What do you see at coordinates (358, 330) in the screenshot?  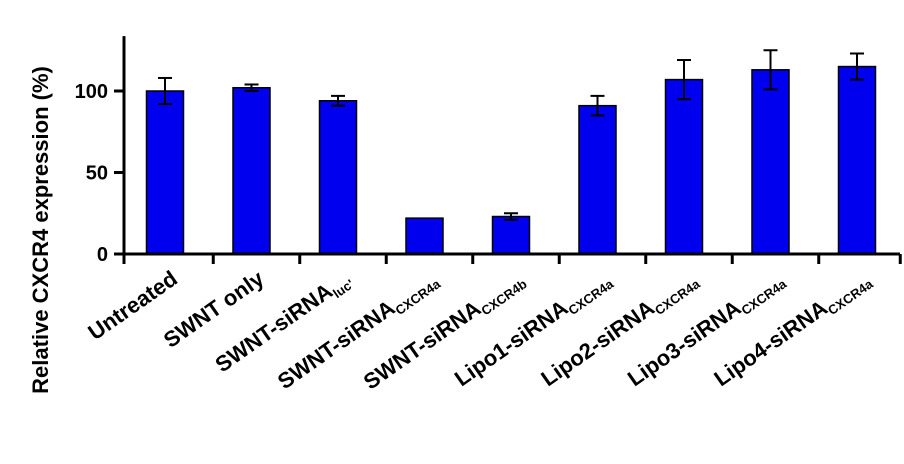 I see `x-tick-label: SWNT-siRNACXCR4a` at bounding box center [358, 330].